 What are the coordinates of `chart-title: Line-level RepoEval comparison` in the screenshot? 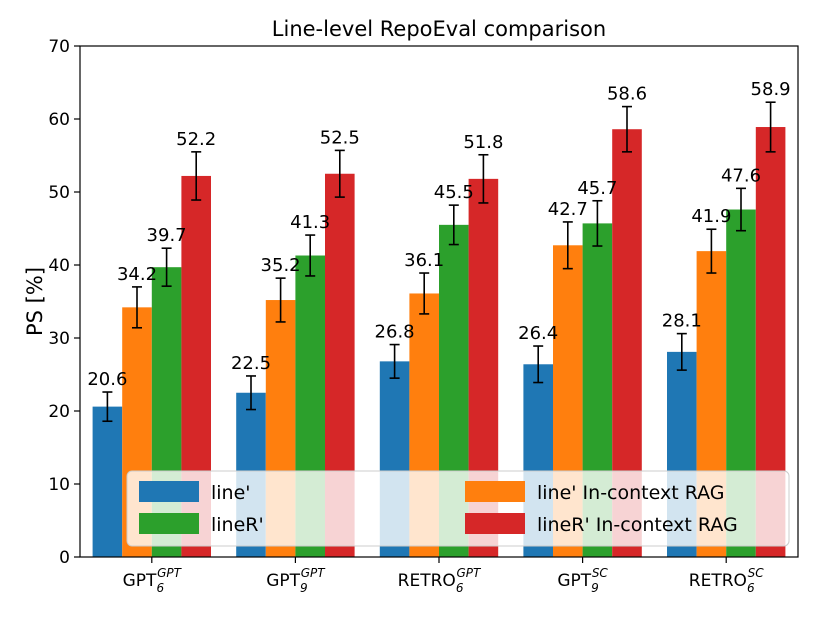 It's located at (439, 29).